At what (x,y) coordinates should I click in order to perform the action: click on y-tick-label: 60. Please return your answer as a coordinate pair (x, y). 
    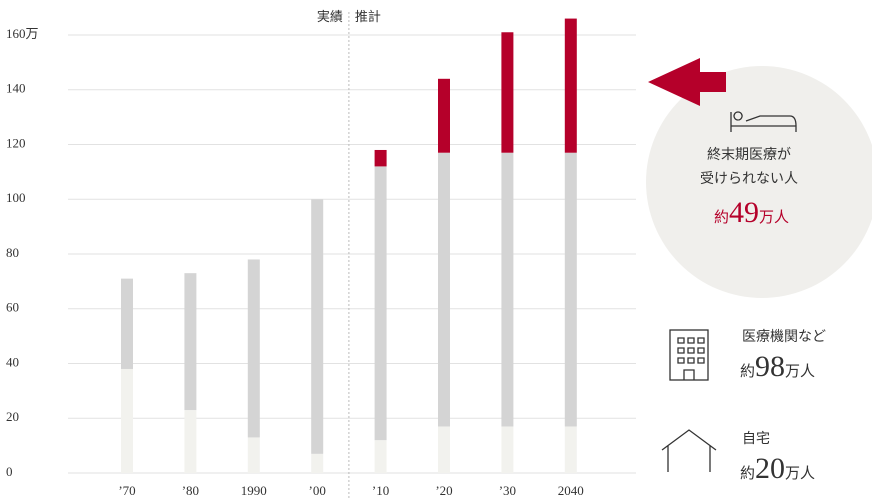
    Looking at the image, I should click on (12, 307).